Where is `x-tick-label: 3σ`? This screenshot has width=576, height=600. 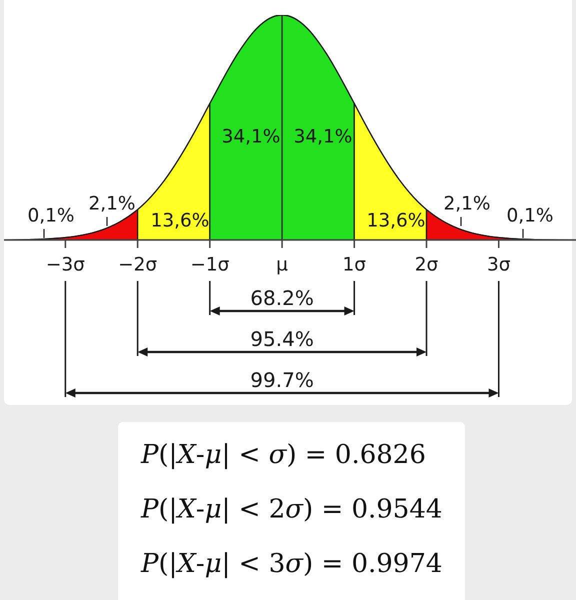
x-tick-label: 3σ is located at coordinates (498, 265).